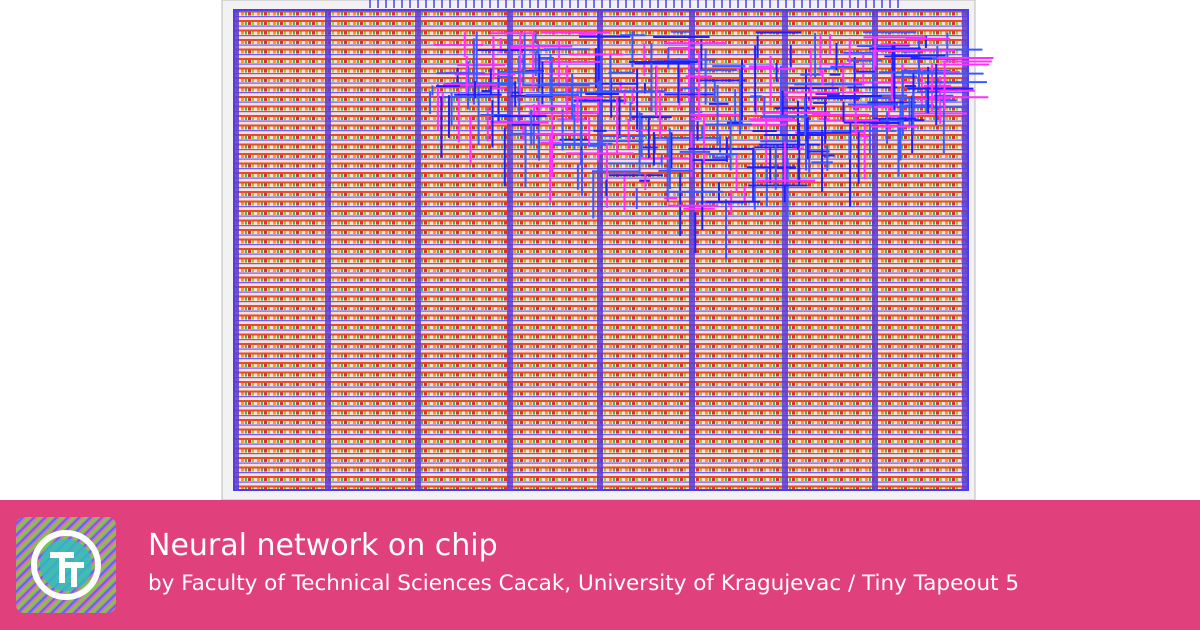 This screenshot has width=1200, height=630. What do you see at coordinates (66, 565) in the screenshot?
I see `logo` at bounding box center [66, 565].